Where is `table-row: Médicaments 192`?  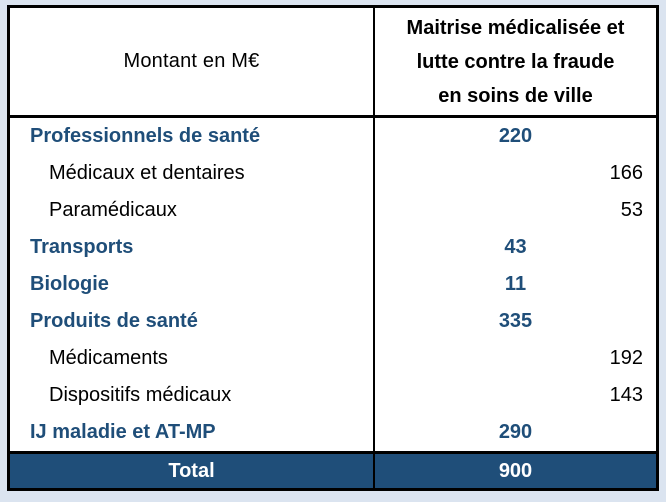
table-row: Médicaments 192 is located at coordinates (333, 358).